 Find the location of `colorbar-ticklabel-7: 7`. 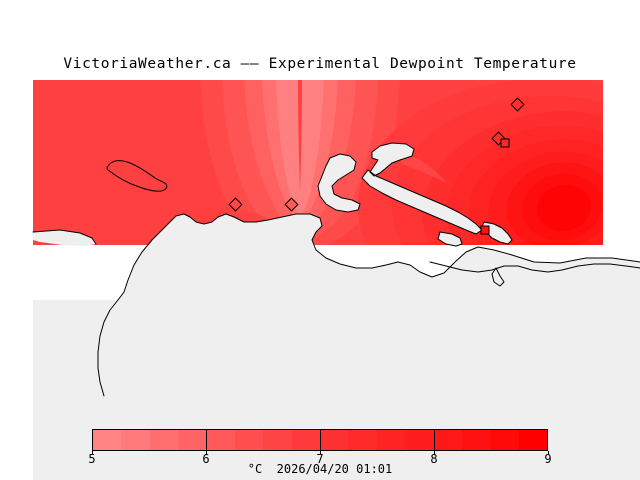

colorbar-ticklabel-7: 7 is located at coordinates (320, 459).